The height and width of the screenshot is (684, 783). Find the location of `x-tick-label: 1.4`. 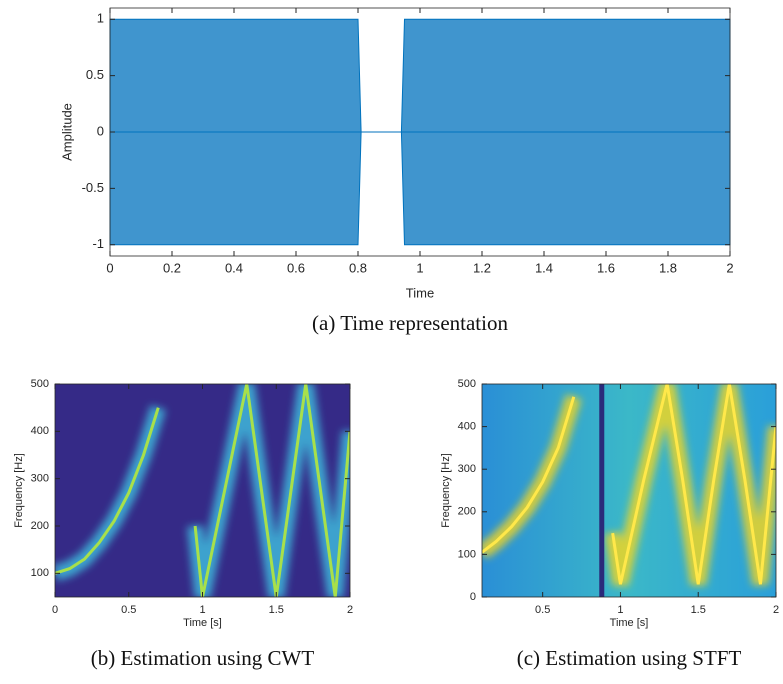

x-tick-label: 1.4 is located at coordinates (544, 267).